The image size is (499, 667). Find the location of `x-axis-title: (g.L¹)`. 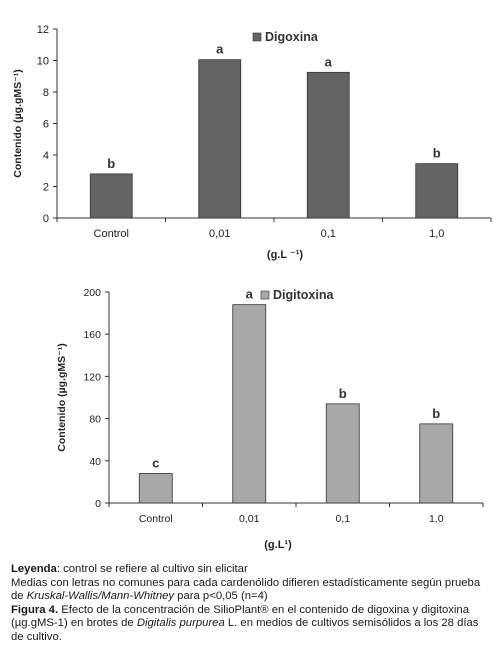

x-axis-title: (g.L¹) is located at coordinates (278, 545).